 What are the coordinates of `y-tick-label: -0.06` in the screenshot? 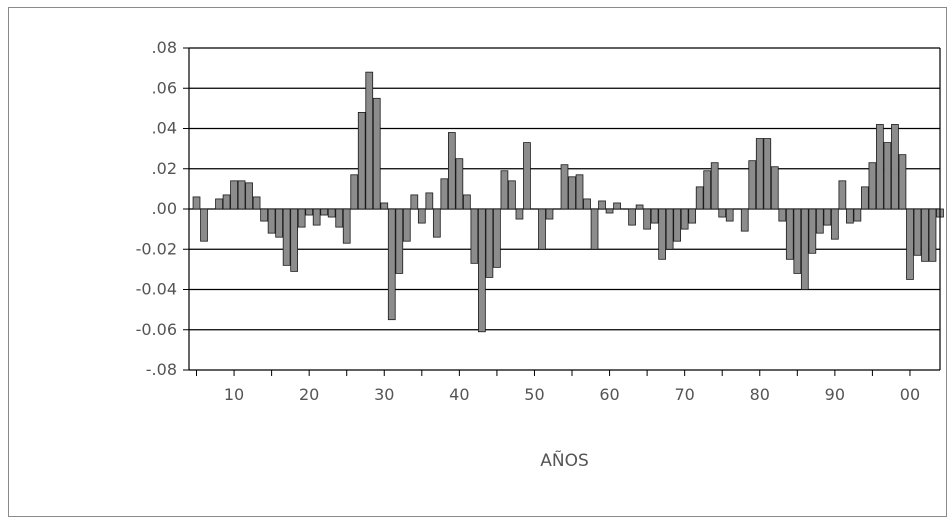 It's located at (156, 329).